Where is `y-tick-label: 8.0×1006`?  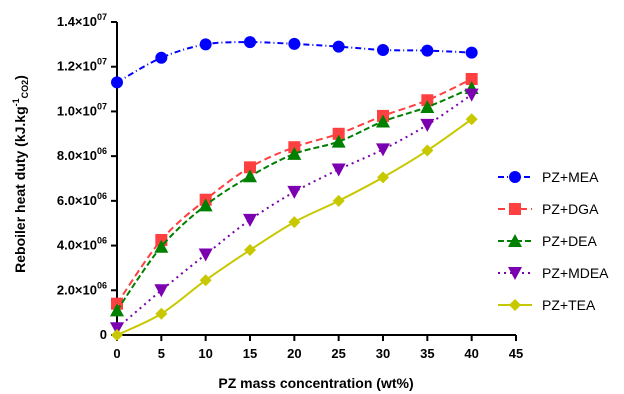
y-tick-label: 8.0×1006 is located at coordinates (82, 154).